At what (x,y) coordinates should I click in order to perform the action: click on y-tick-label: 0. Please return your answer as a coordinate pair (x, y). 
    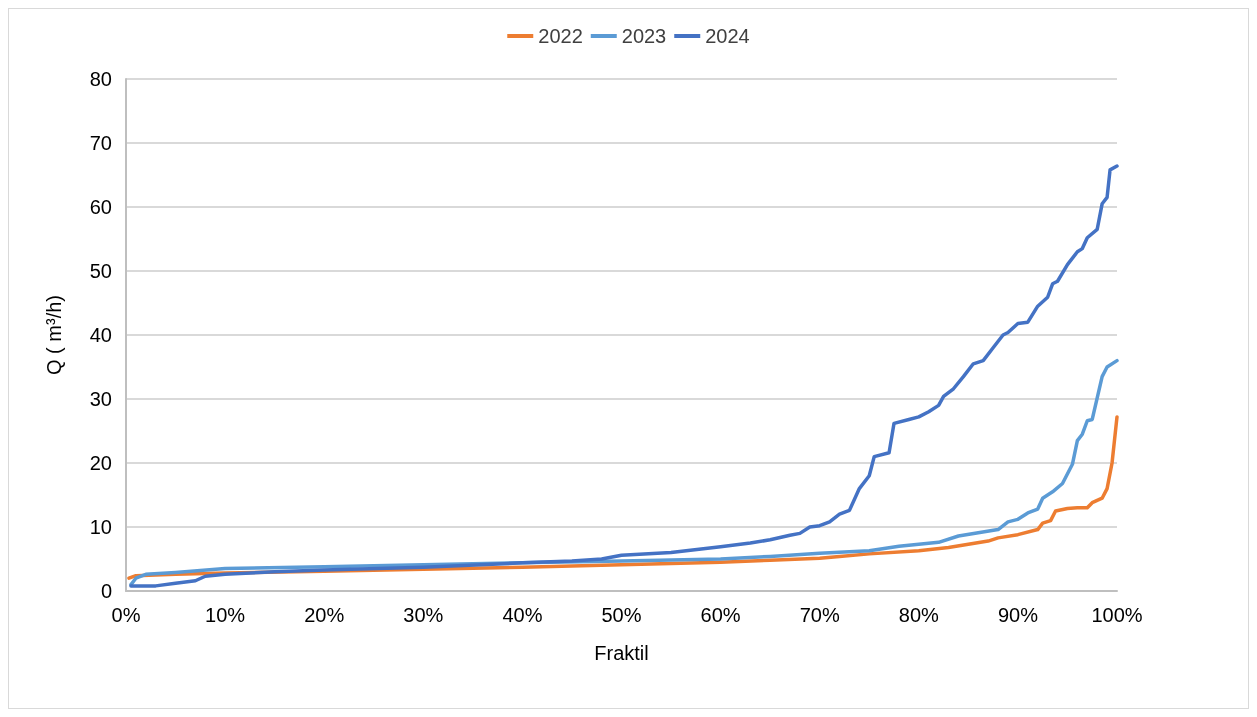
    Looking at the image, I should click on (106, 591).